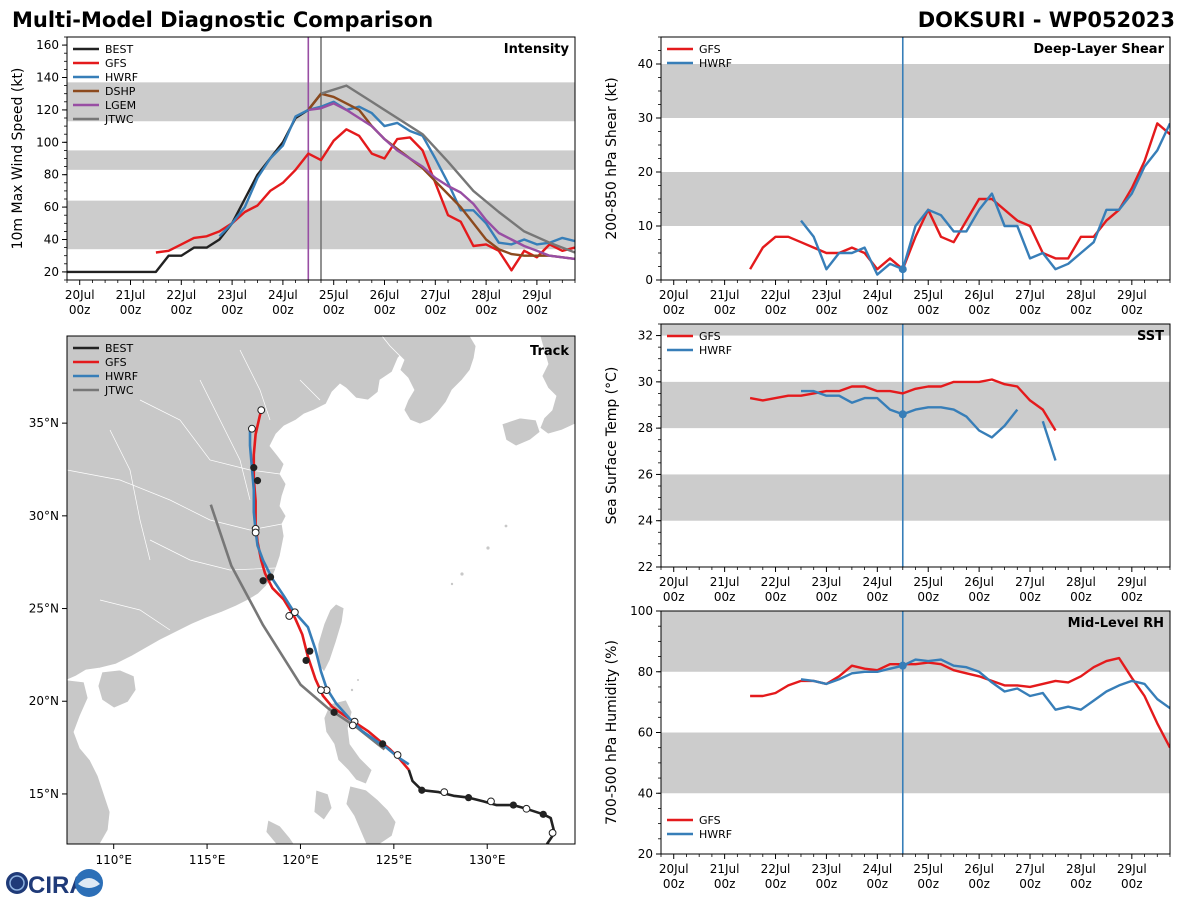  What do you see at coordinates (222, 20) in the screenshot?
I see `figure-title: Multi-Model Diagnostic Comparison` at bounding box center [222, 20].